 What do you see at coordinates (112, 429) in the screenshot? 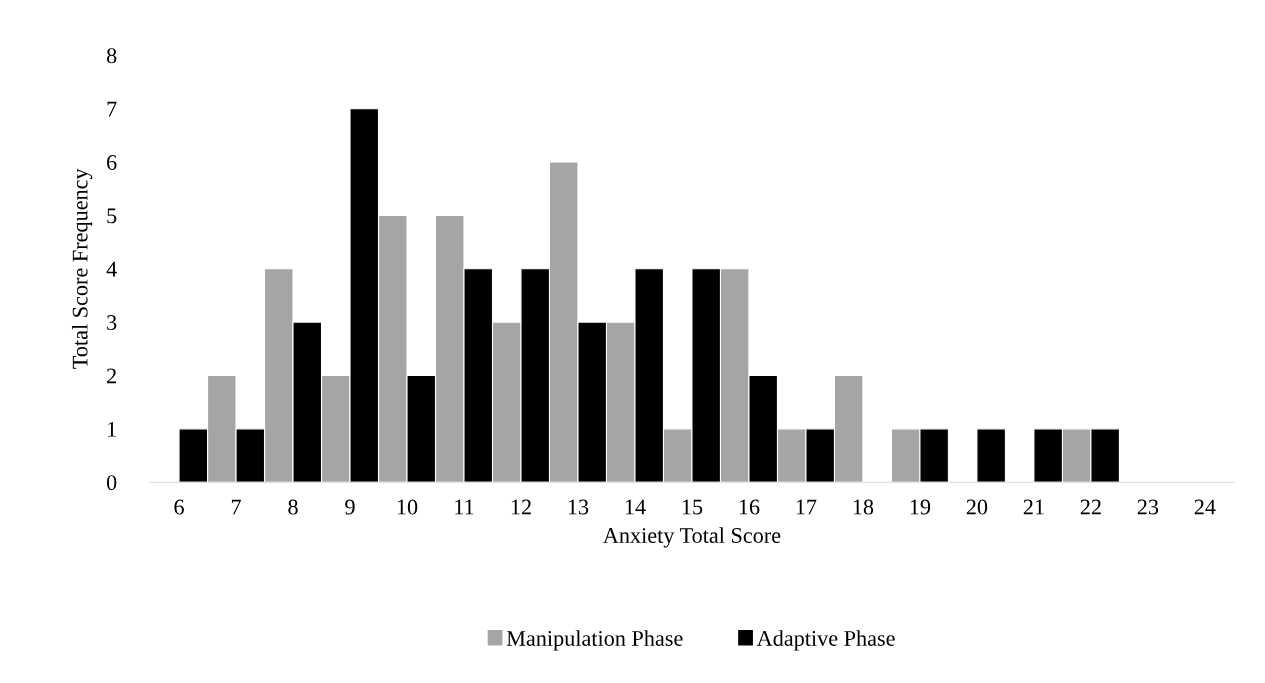
I see `y-tick-label: 1` at bounding box center [112, 429].